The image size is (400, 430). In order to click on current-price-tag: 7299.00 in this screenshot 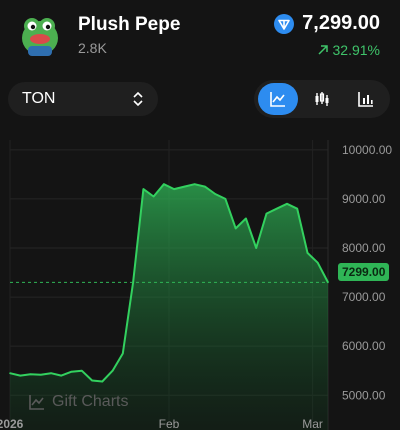, I will do `click(364, 272)`.